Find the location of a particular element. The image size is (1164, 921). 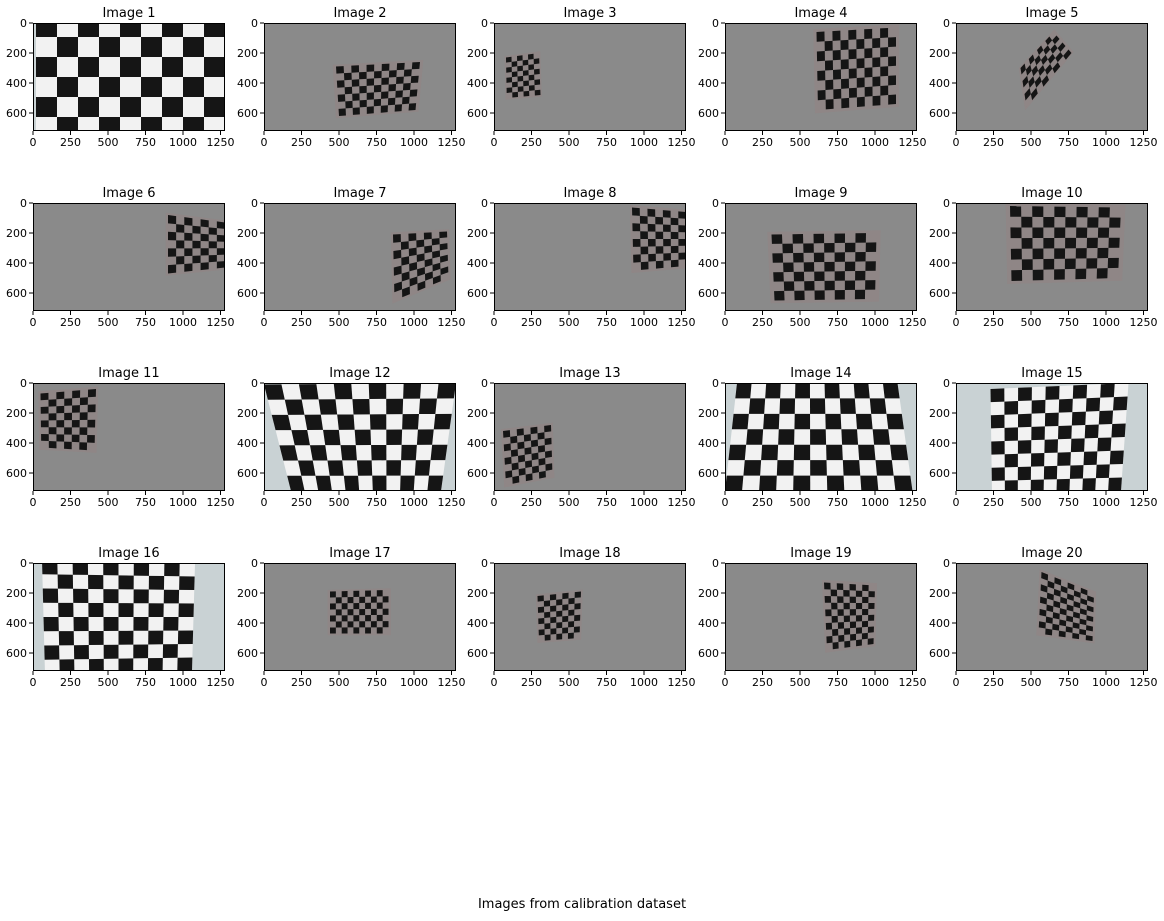

photo-background is located at coordinates (590, 617).